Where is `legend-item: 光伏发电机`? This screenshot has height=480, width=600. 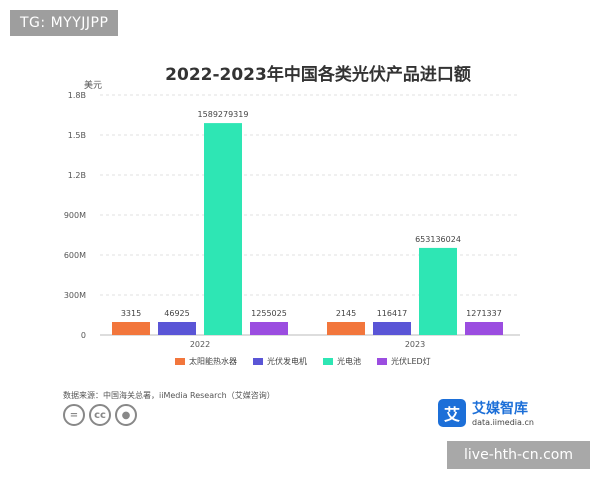
legend-item: 光伏发电机 is located at coordinates (280, 361).